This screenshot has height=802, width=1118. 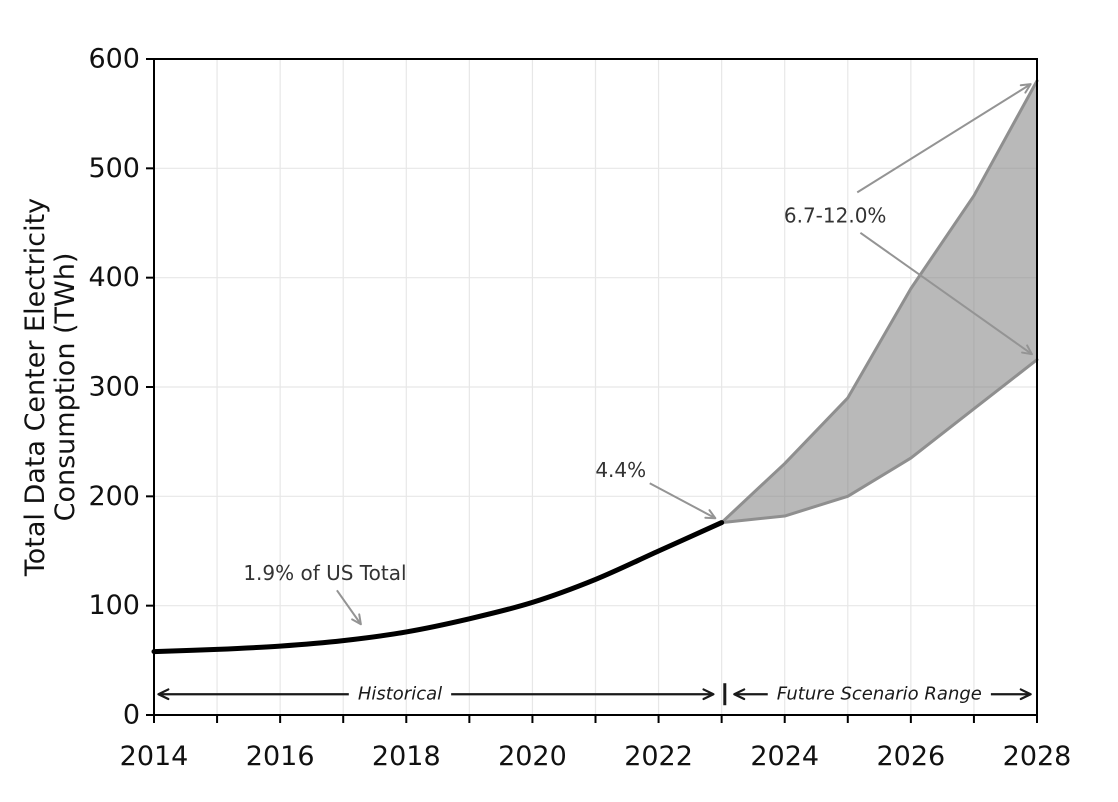 I want to click on annotation-arrow-share-2023-head, so click(x=710, y=514).